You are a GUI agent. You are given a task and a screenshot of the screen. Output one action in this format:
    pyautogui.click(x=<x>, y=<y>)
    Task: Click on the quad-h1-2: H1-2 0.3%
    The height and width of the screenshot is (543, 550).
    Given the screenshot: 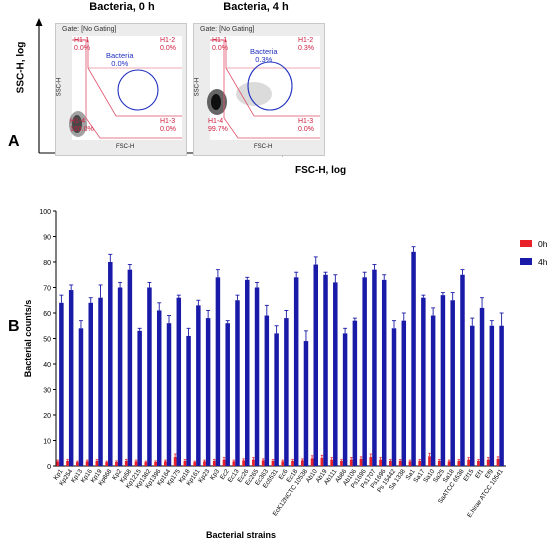 What is the action you would take?
    pyautogui.click(x=306, y=44)
    